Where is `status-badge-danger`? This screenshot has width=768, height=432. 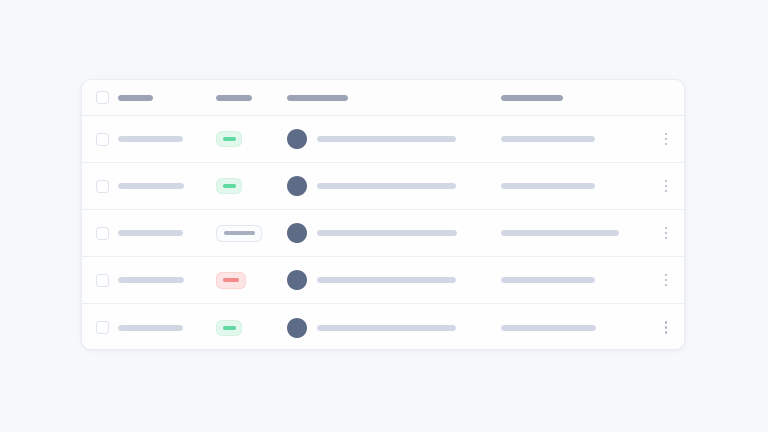 status-badge-danger is located at coordinates (231, 280).